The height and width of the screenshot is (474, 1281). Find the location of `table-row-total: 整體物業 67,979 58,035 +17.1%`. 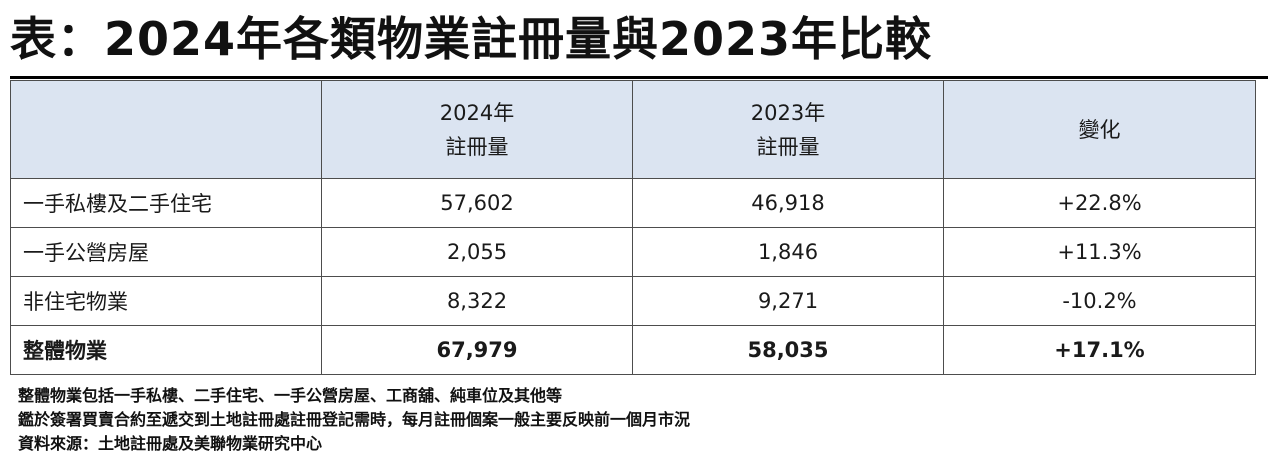

table-row-total: 整體物業 67,979 58,035 +17.1% is located at coordinates (633, 350).